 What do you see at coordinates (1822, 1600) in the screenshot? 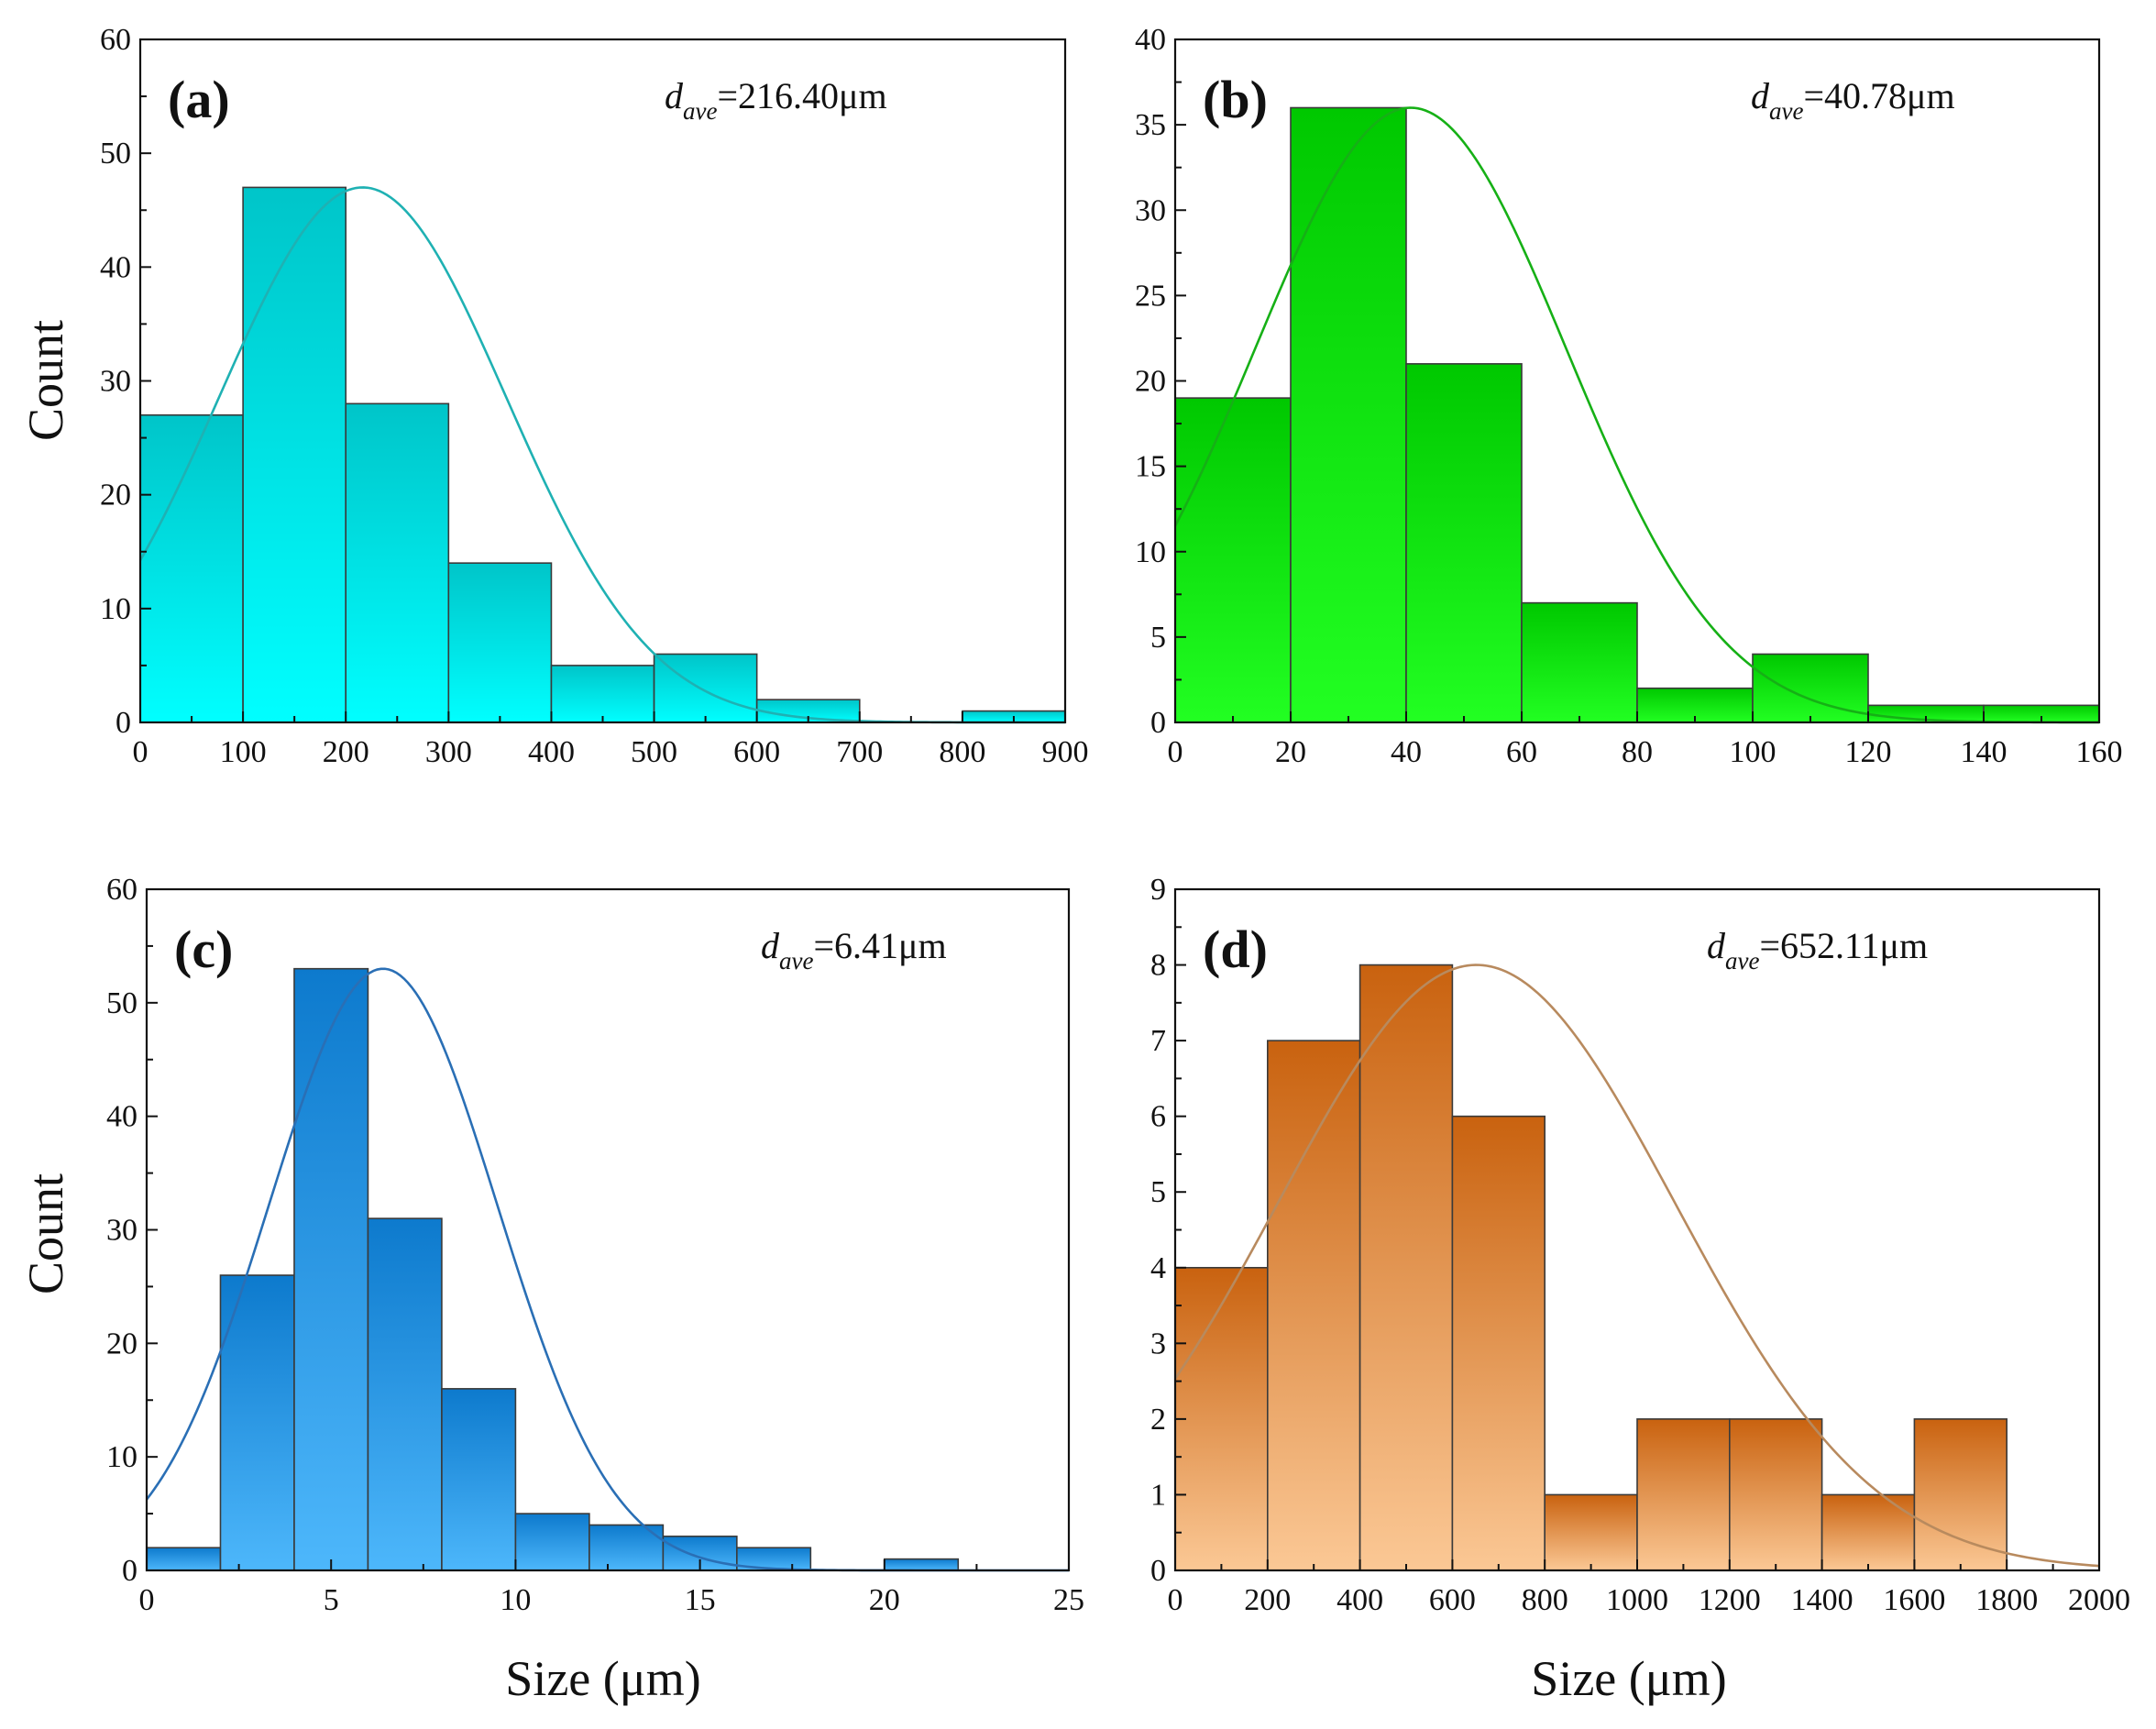
I see `x-tick-label: 1400` at bounding box center [1822, 1600].